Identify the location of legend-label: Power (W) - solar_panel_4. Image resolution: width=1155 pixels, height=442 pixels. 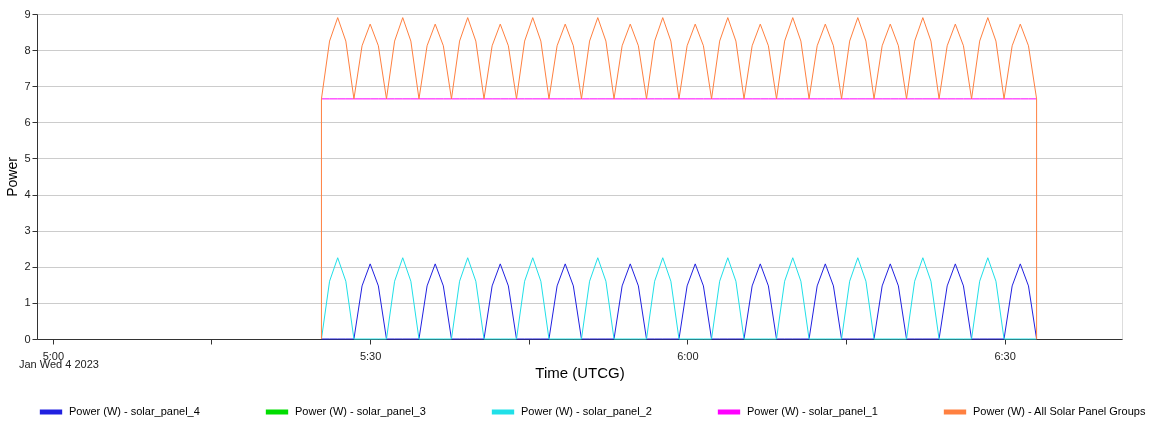
(134, 411).